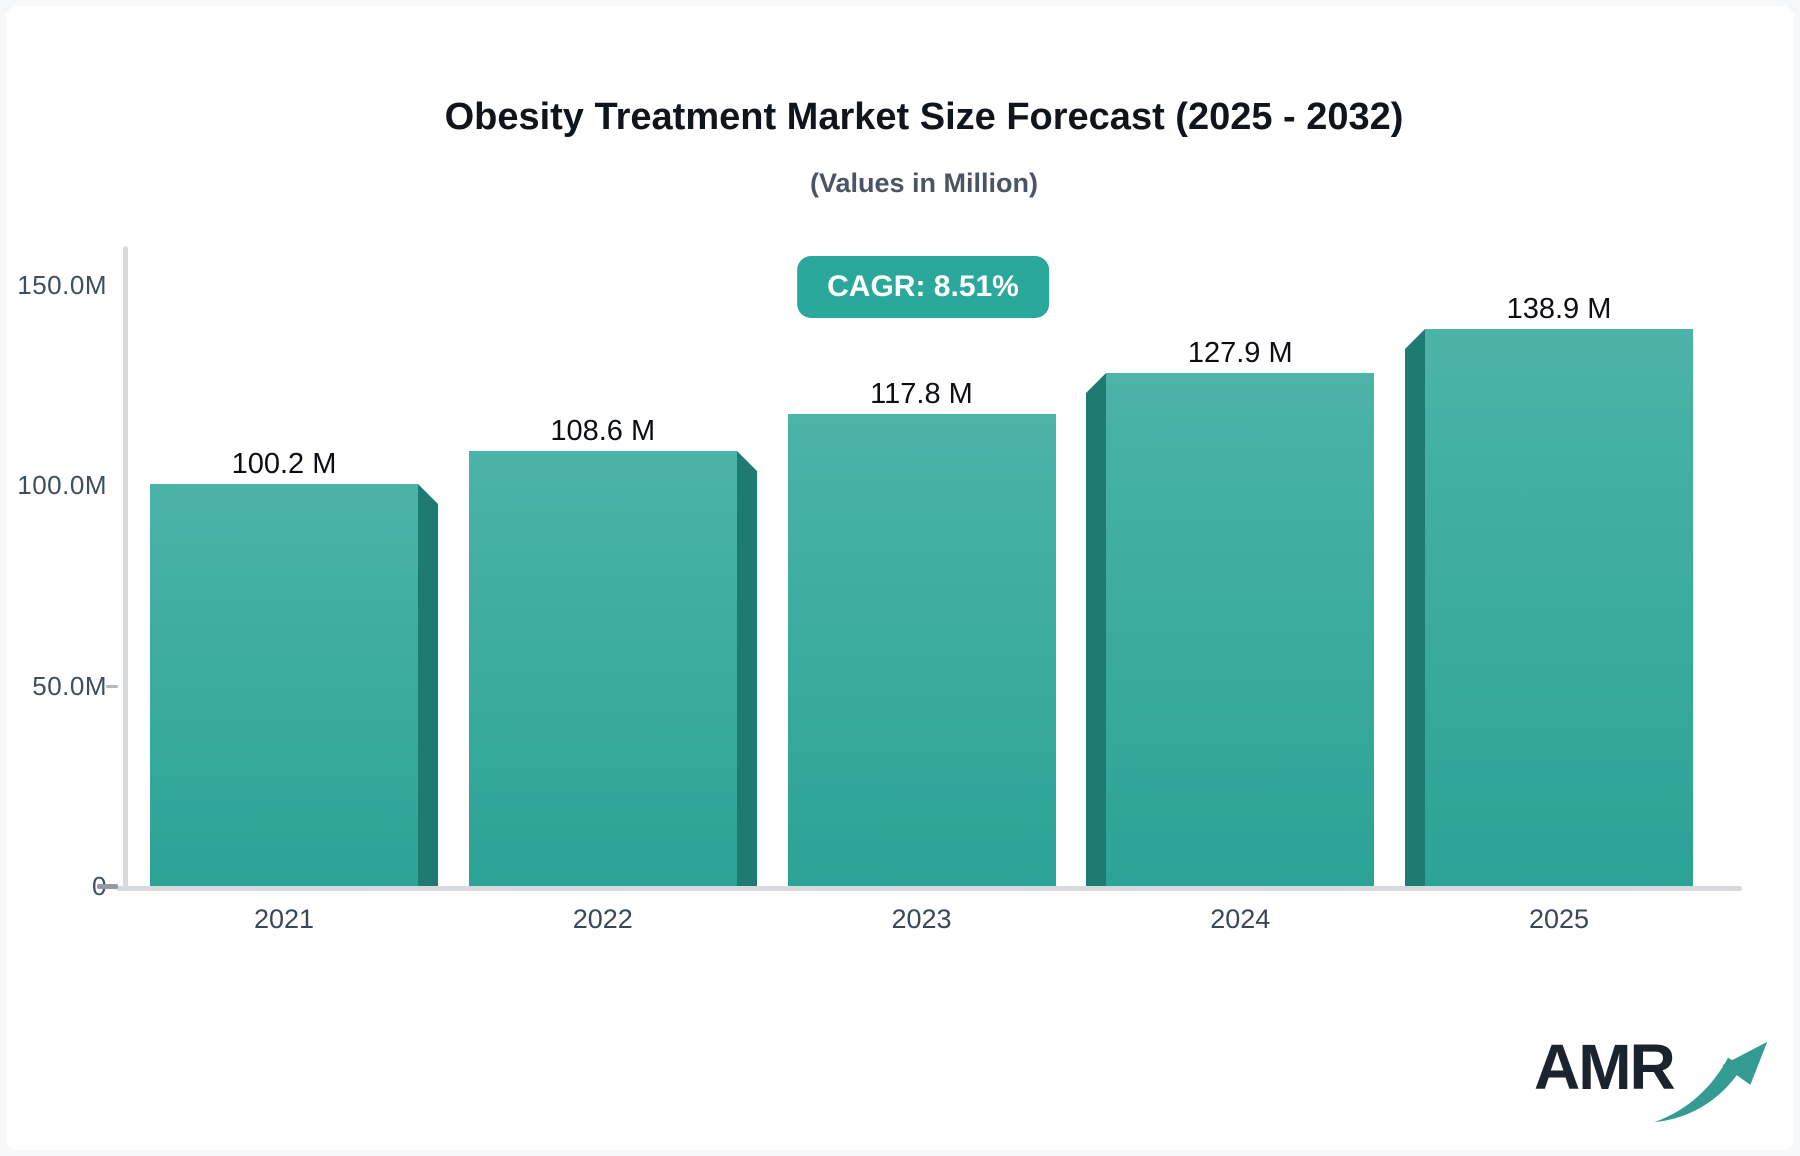 Image resolution: width=1800 pixels, height=1156 pixels. What do you see at coordinates (1240, 629) in the screenshot?
I see `bar-2024` at bounding box center [1240, 629].